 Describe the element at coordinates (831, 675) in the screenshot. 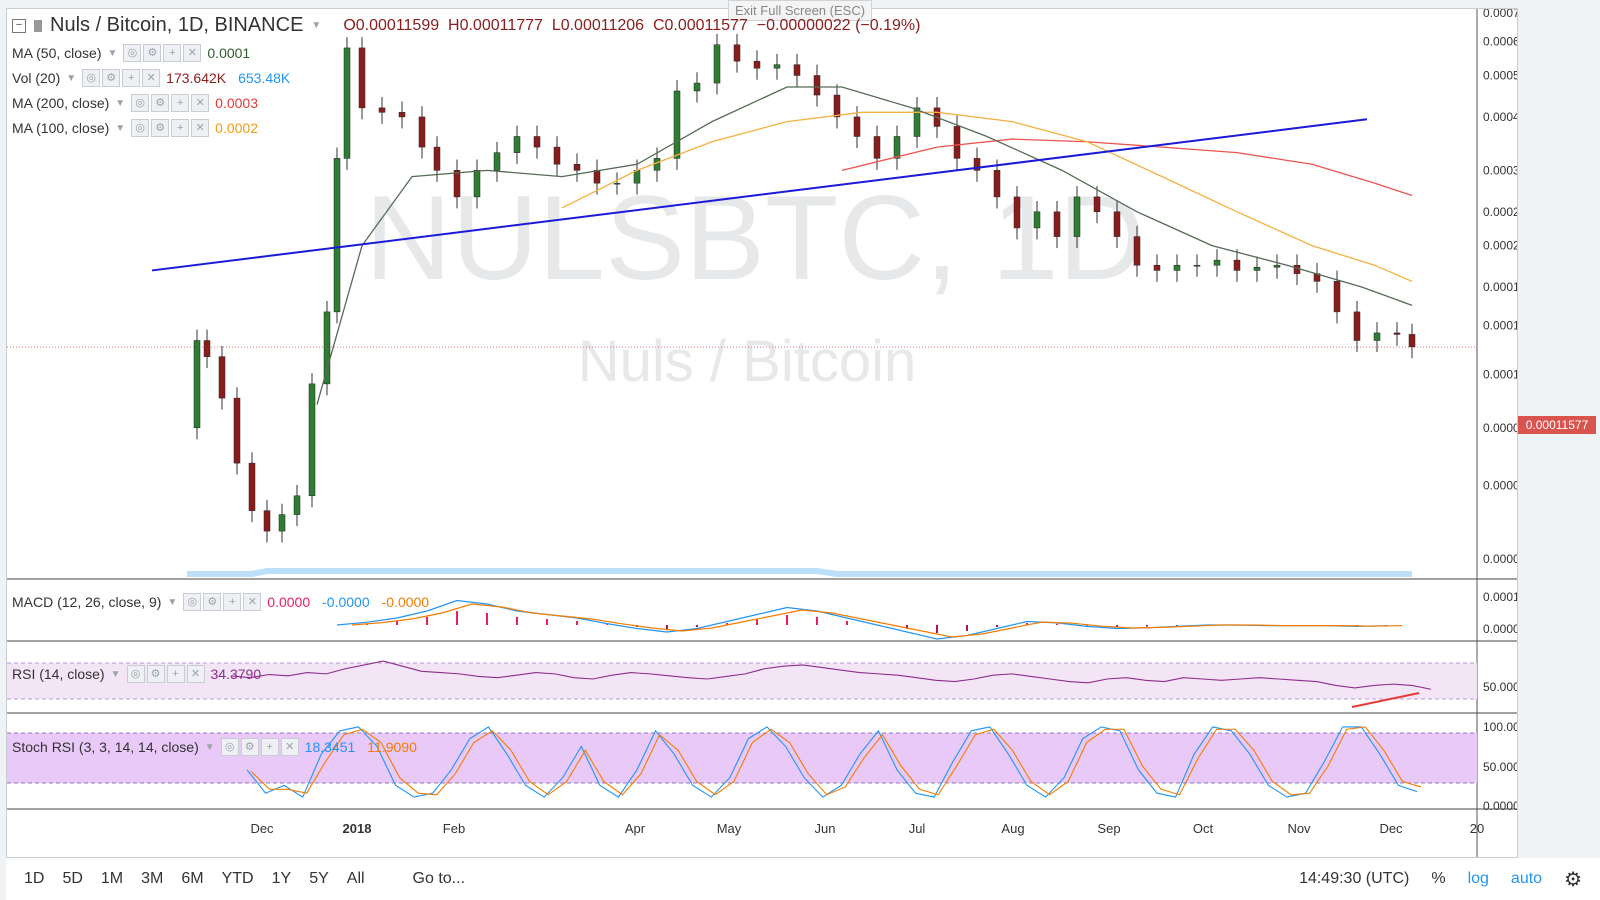

I see `rsi-line` at that location.